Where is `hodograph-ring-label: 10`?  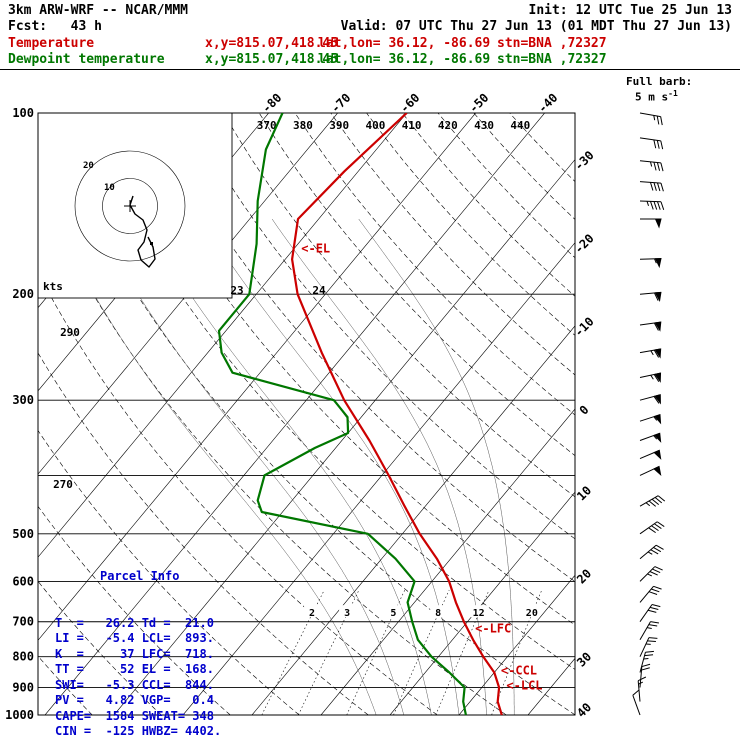 hodograph-ring-label: 10 is located at coordinates (109, 188).